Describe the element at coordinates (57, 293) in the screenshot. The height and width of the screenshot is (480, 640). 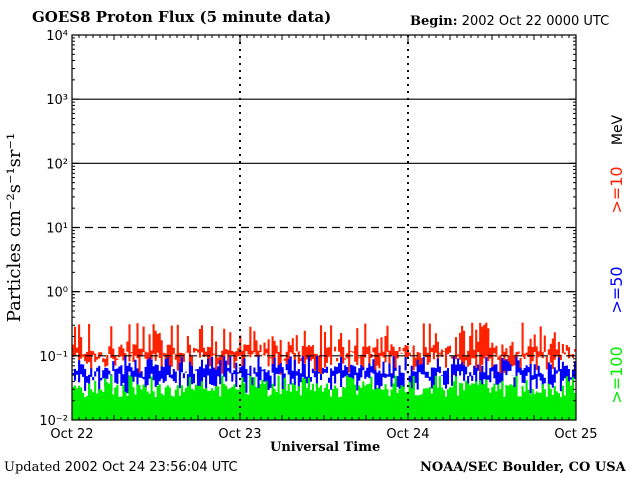
I see `y-tick-label: 10⁰` at that location.